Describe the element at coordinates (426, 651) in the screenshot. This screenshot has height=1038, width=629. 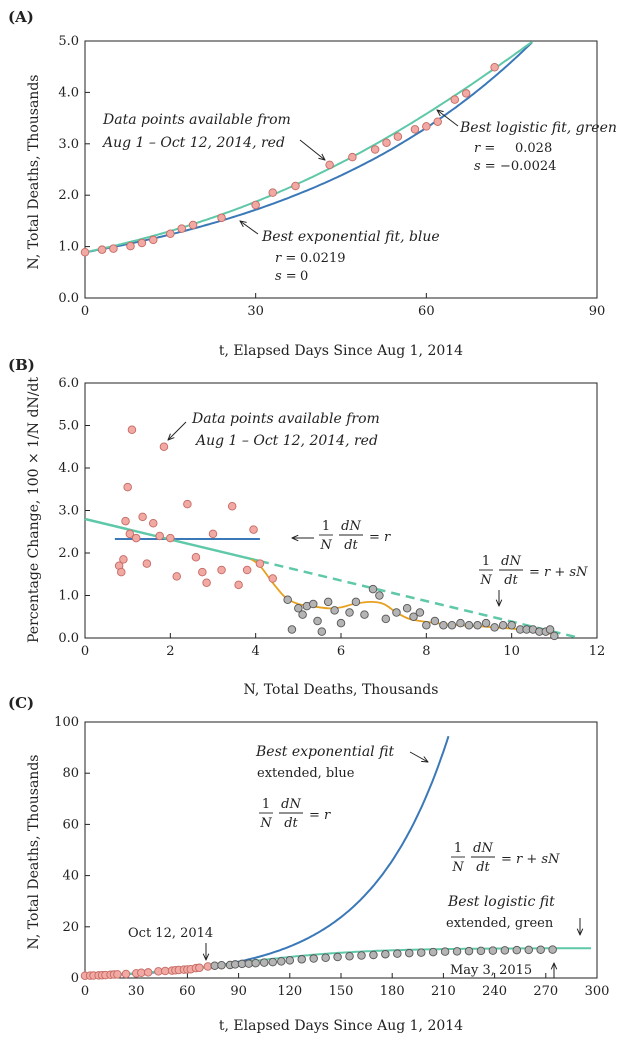
I see `panel-b-x-tick-label: 8` at that location.